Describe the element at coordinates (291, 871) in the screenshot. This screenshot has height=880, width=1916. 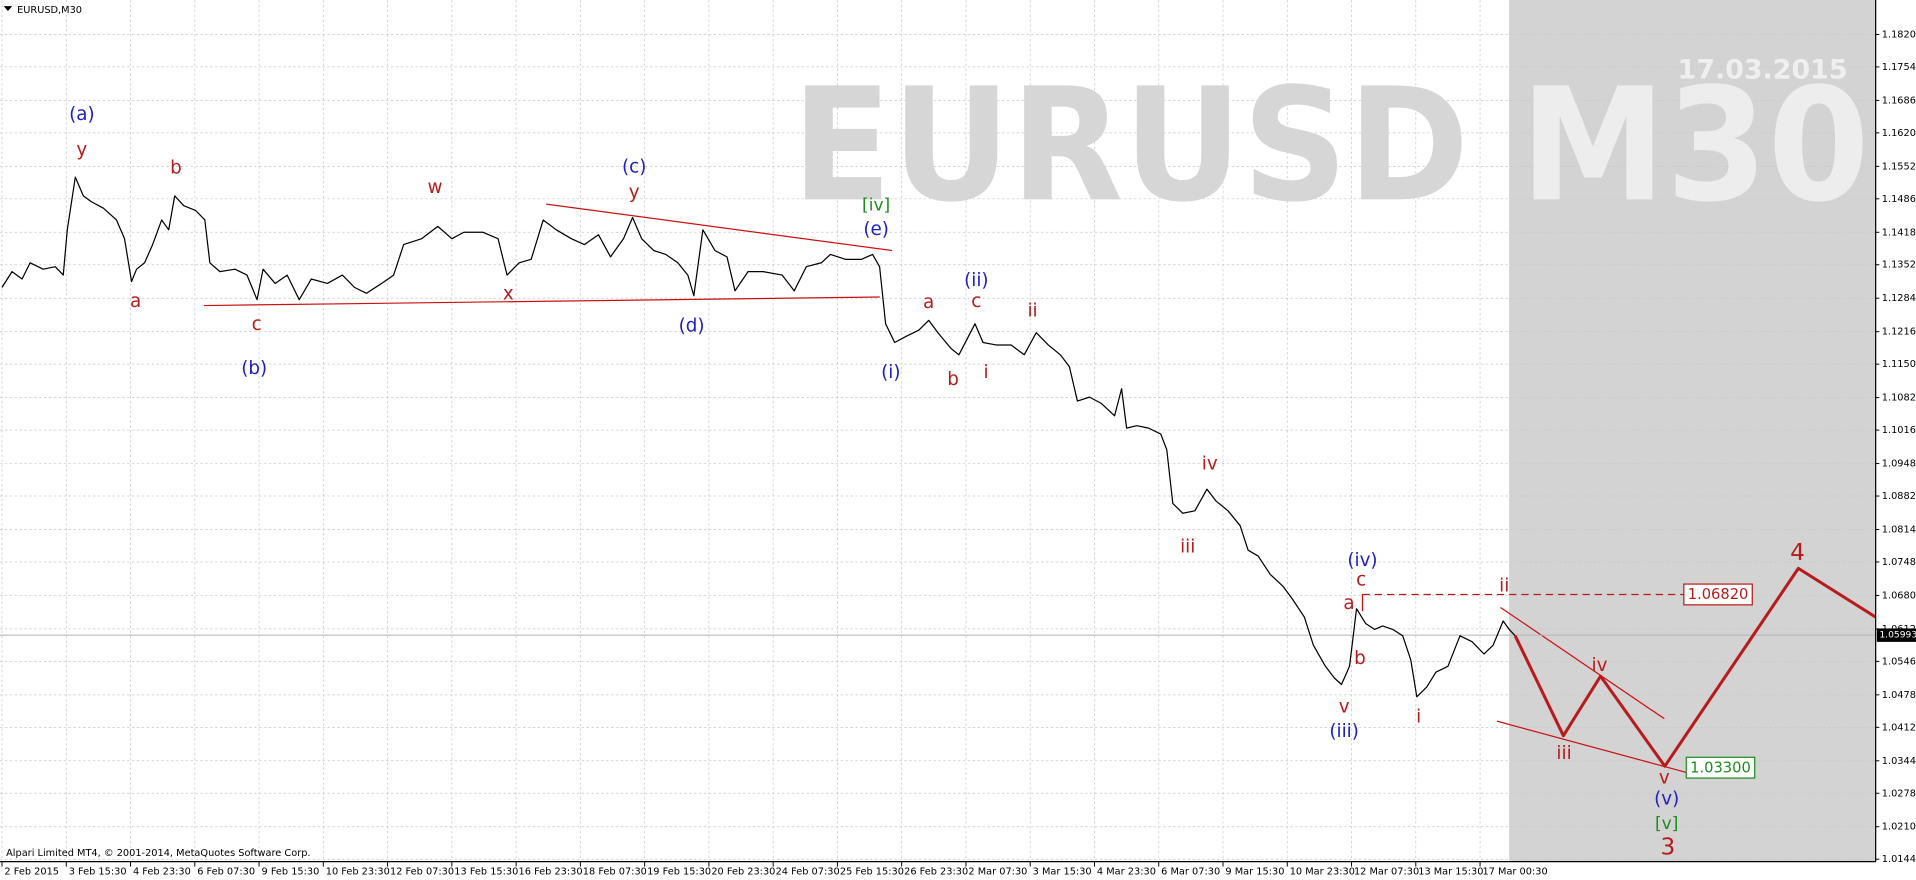
I see `x-tick-label: 9 Feb 15:30` at that location.